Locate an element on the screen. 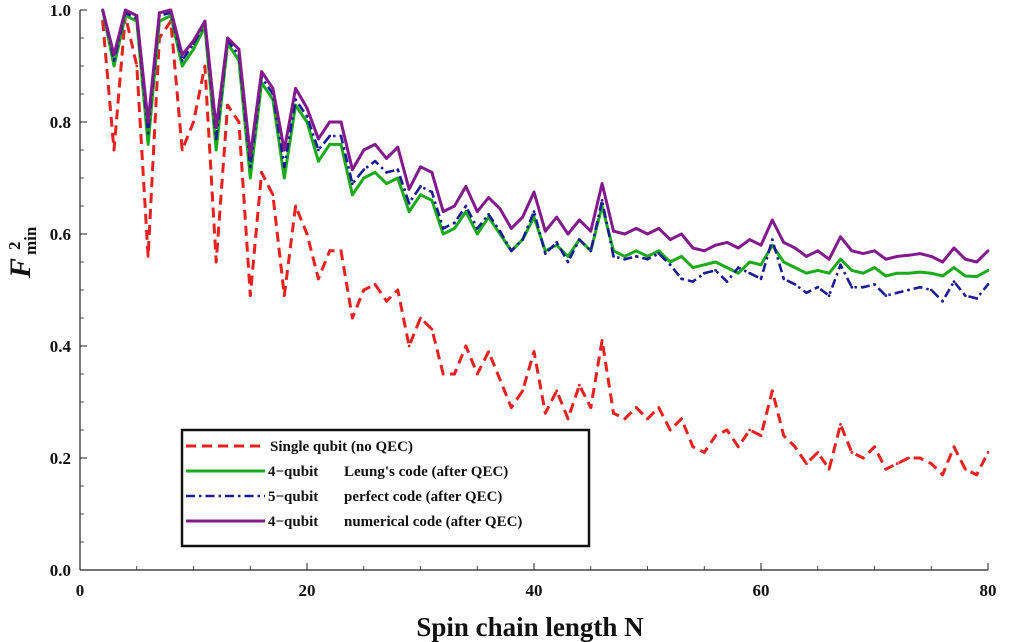 The image size is (1010, 642). x-tick-label: 60 is located at coordinates (761, 590).